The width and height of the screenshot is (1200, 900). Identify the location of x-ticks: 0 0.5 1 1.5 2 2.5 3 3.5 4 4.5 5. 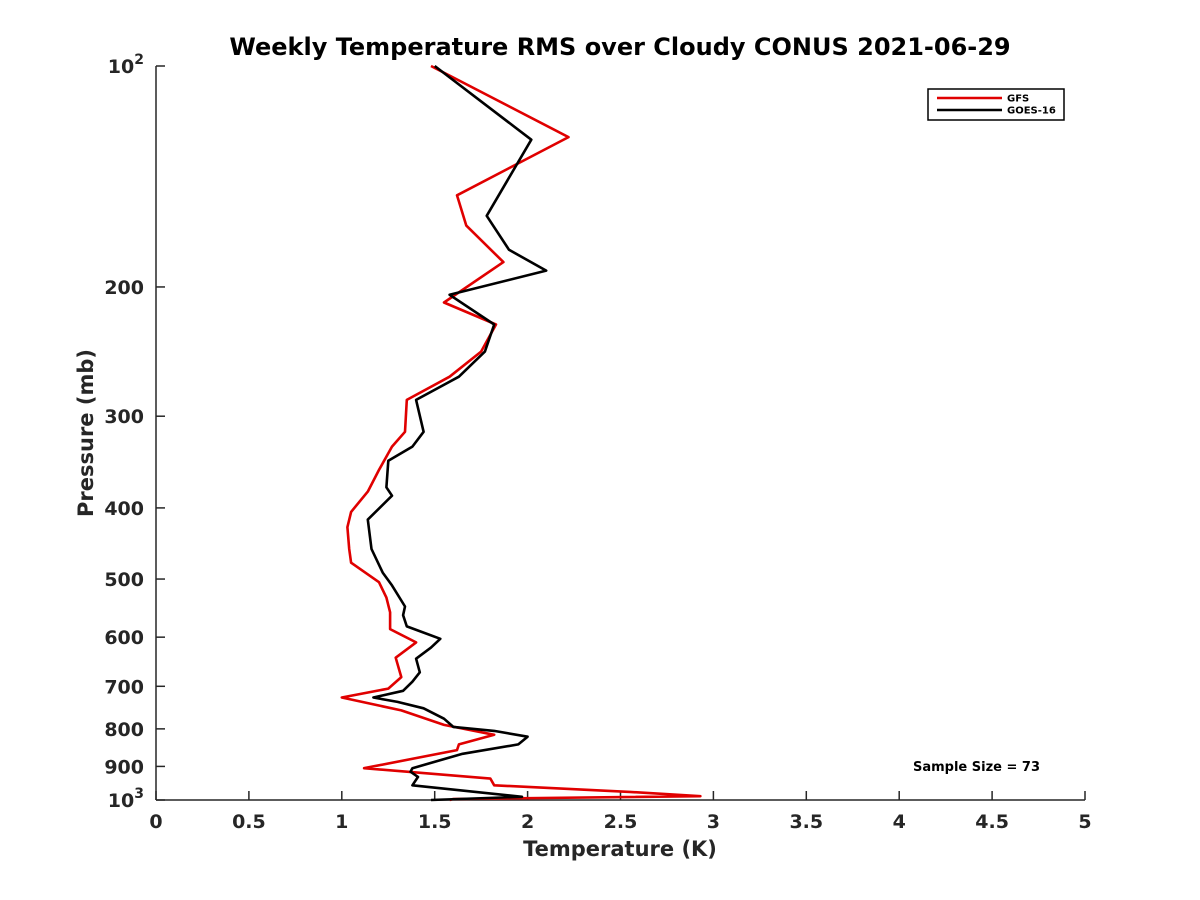
(620, 812).